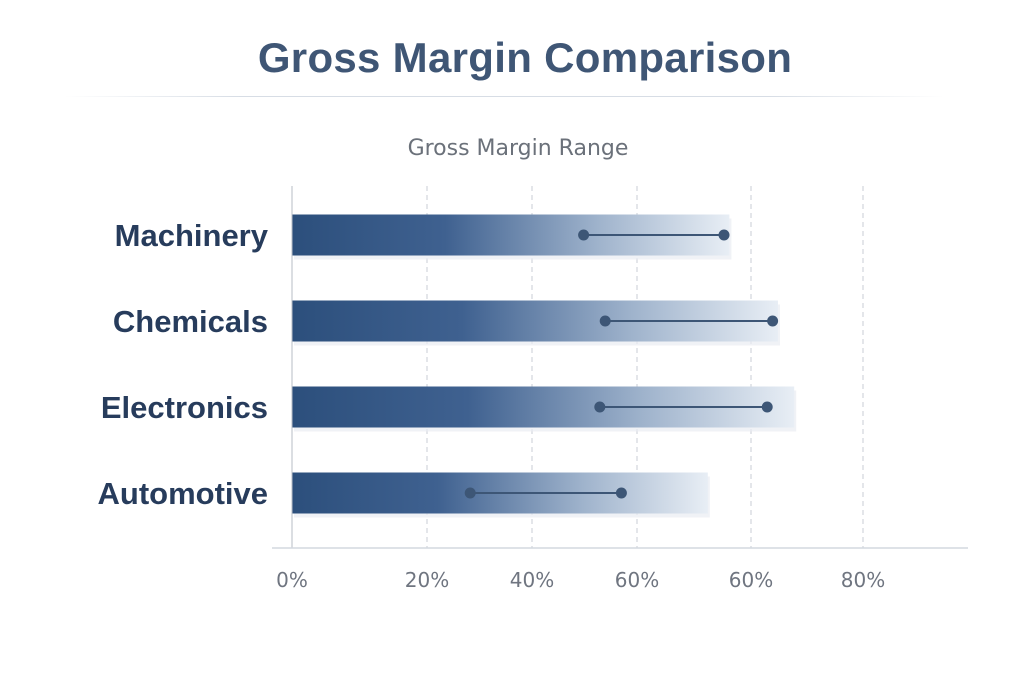 This screenshot has height=683, width=1024. Describe the element at coordinates (518, 148) in the screenshot. I see `chart-subtitle: Gross Margin Range` at that location.